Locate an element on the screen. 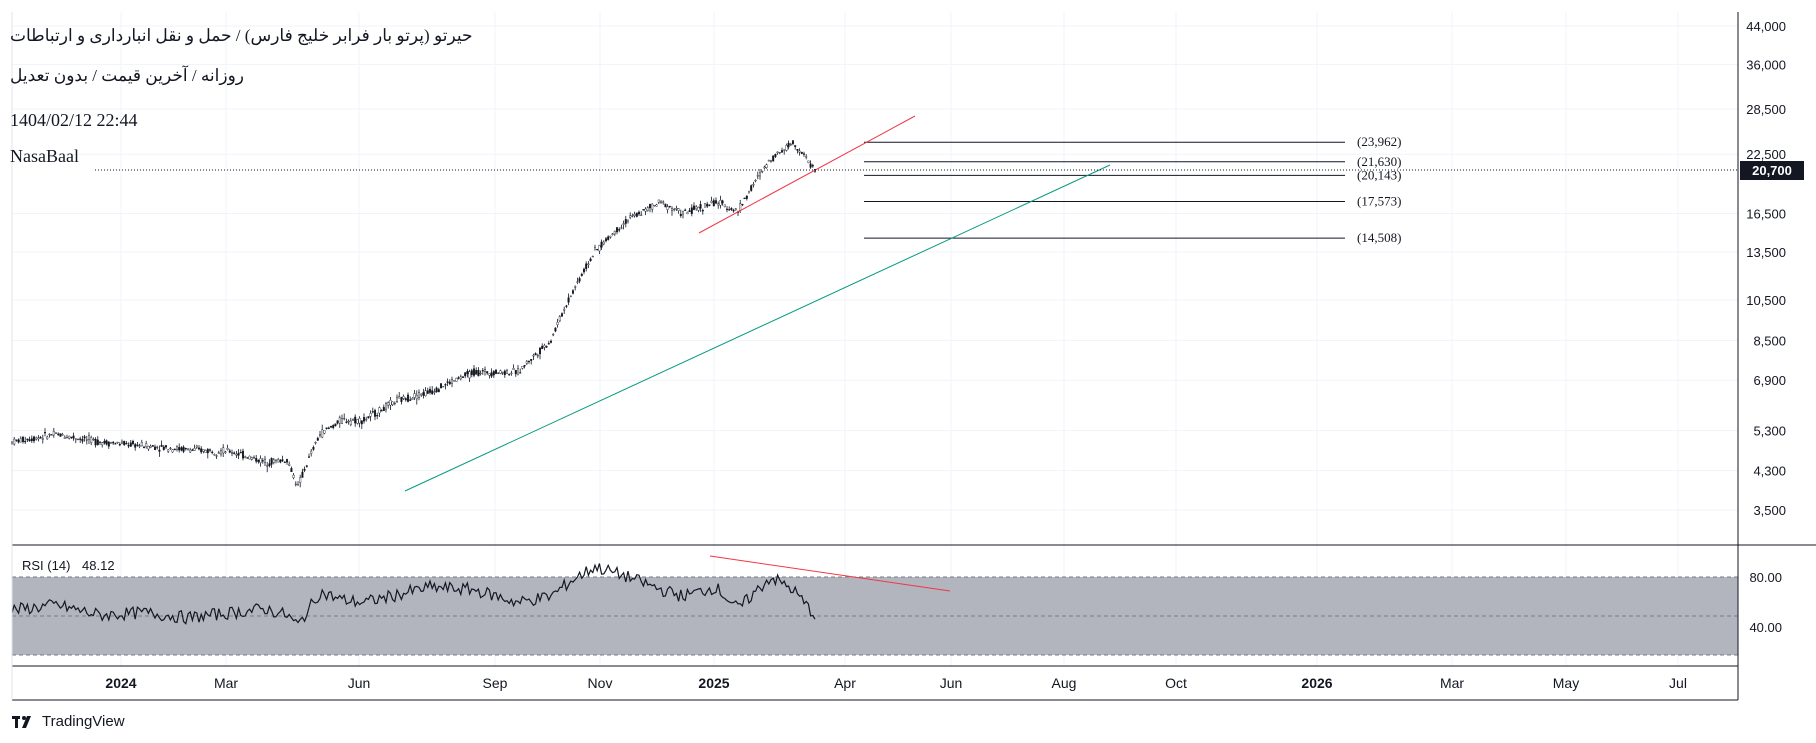 The height and width of the screenshot is (743, 1816). level-label: (20,143) is located at coordinates (1379, 174).